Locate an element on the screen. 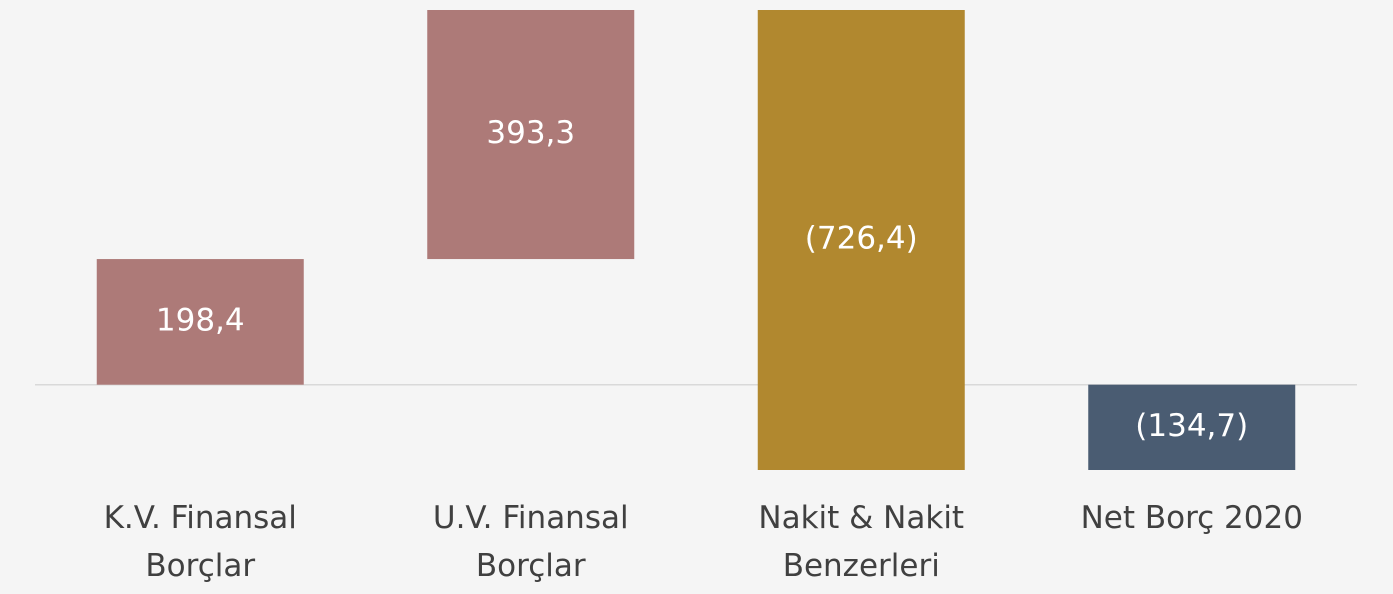  value-label: (134,7) is located at coordinates (1191, 426).